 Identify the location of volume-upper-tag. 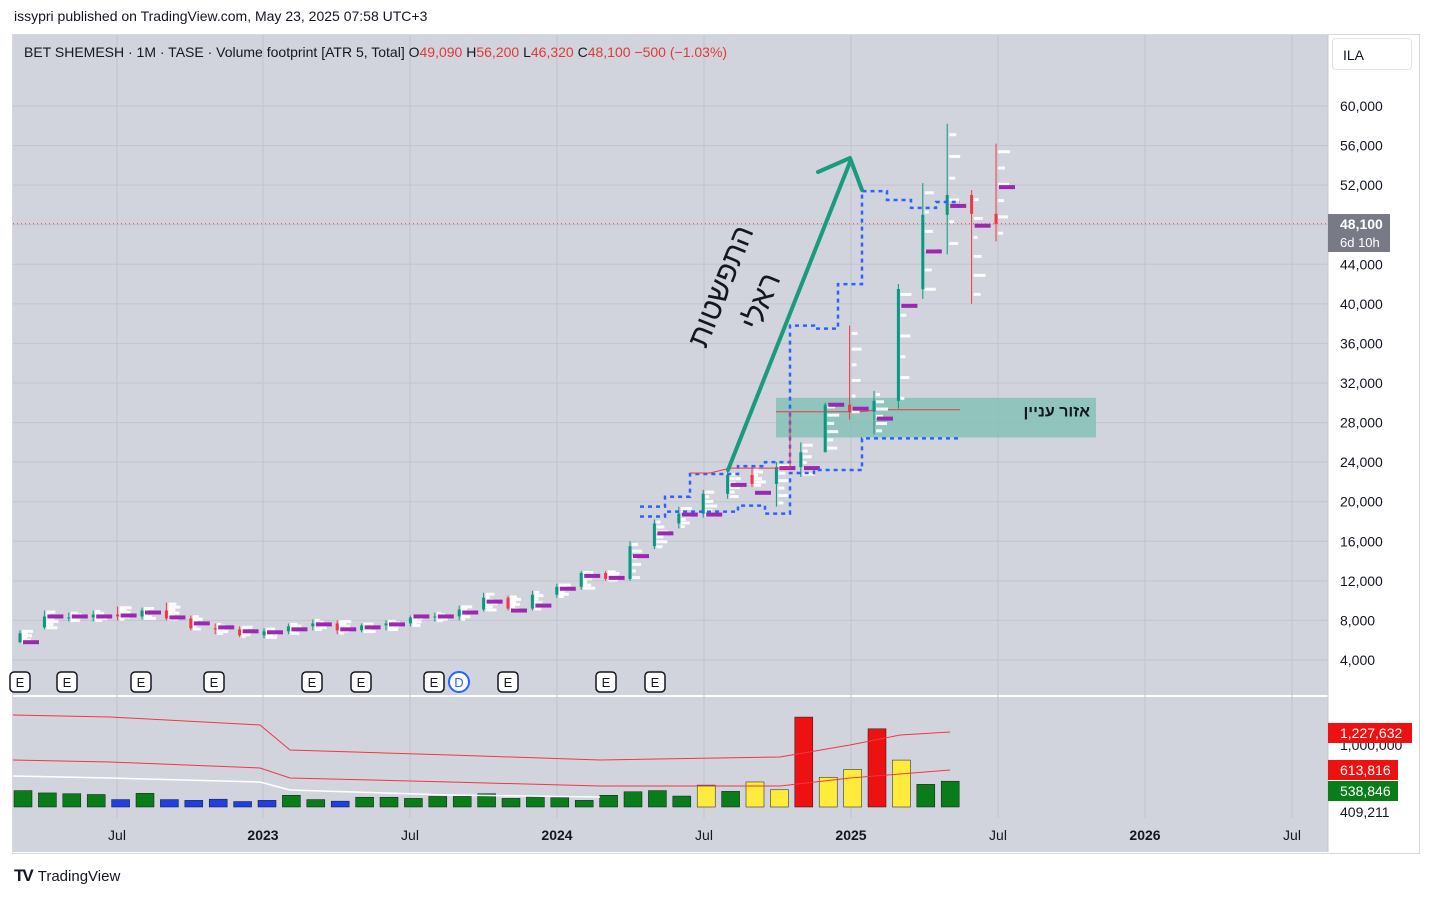
(1370, 733).